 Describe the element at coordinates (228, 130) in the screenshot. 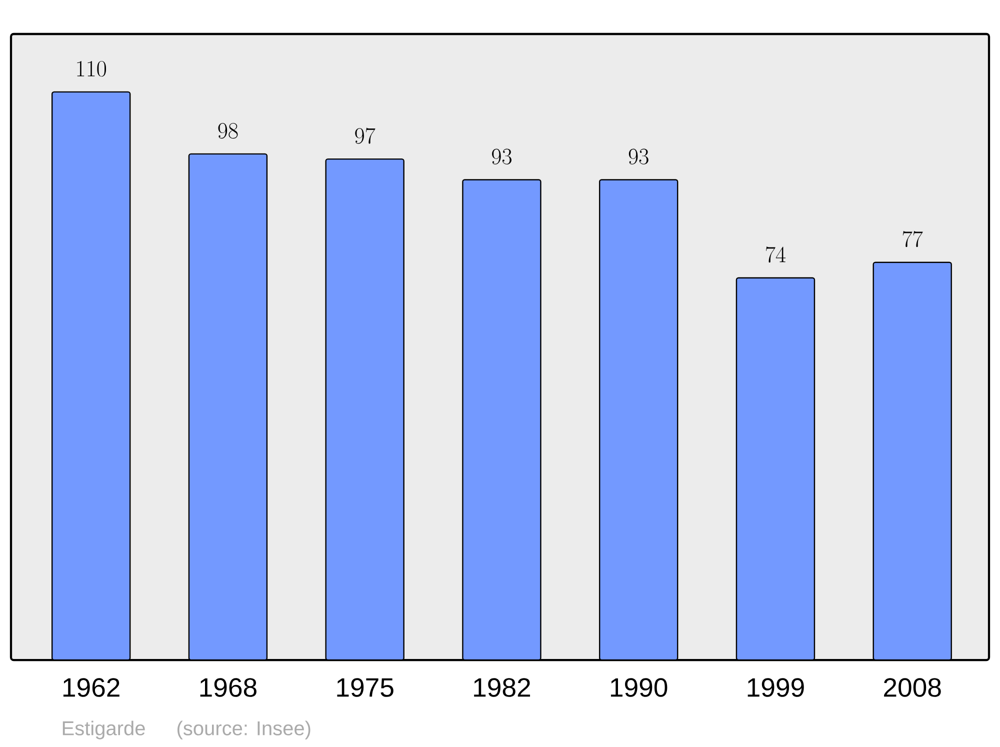

I see `data-label: 98` at that location.